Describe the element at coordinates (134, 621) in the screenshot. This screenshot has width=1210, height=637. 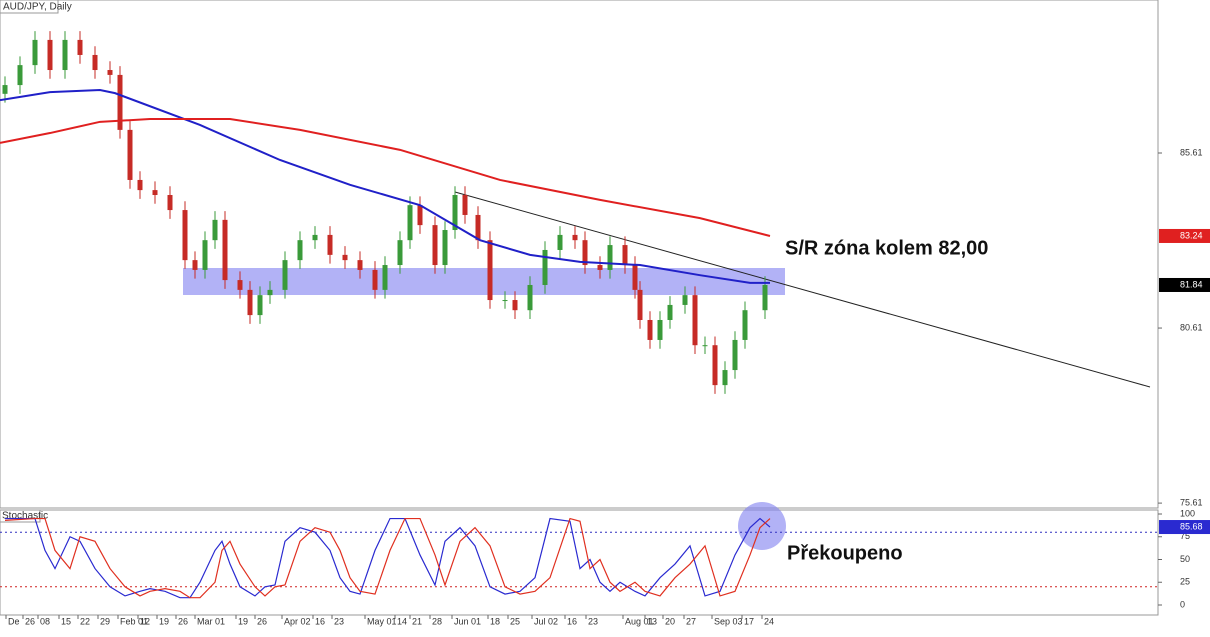
I see `x-tick-label: Feb 01` at that location.